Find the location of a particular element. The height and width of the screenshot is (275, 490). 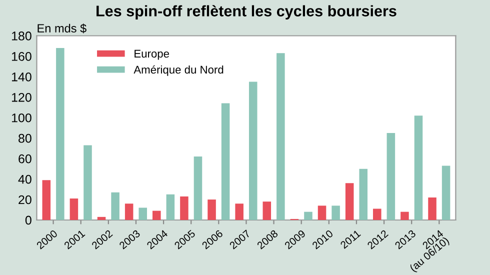

y-tick-label: 20 is located at coordinates (25, 199).